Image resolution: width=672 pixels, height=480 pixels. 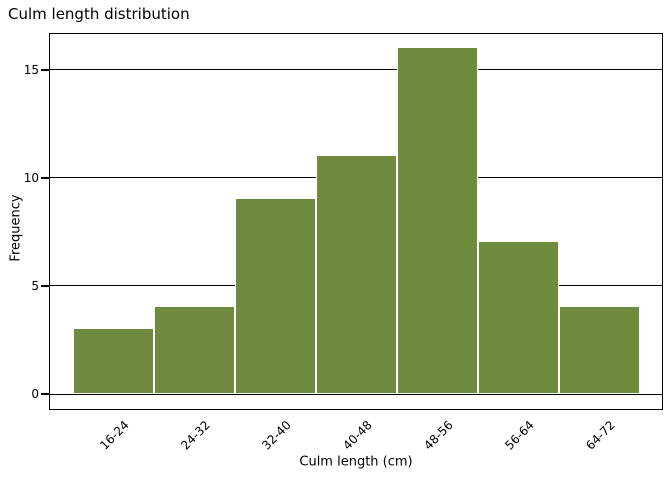 What do you see at coordinates (438, 435) in the screenshot?
I see `x-tick-label: 48-56` at bounding box center [438, 435].